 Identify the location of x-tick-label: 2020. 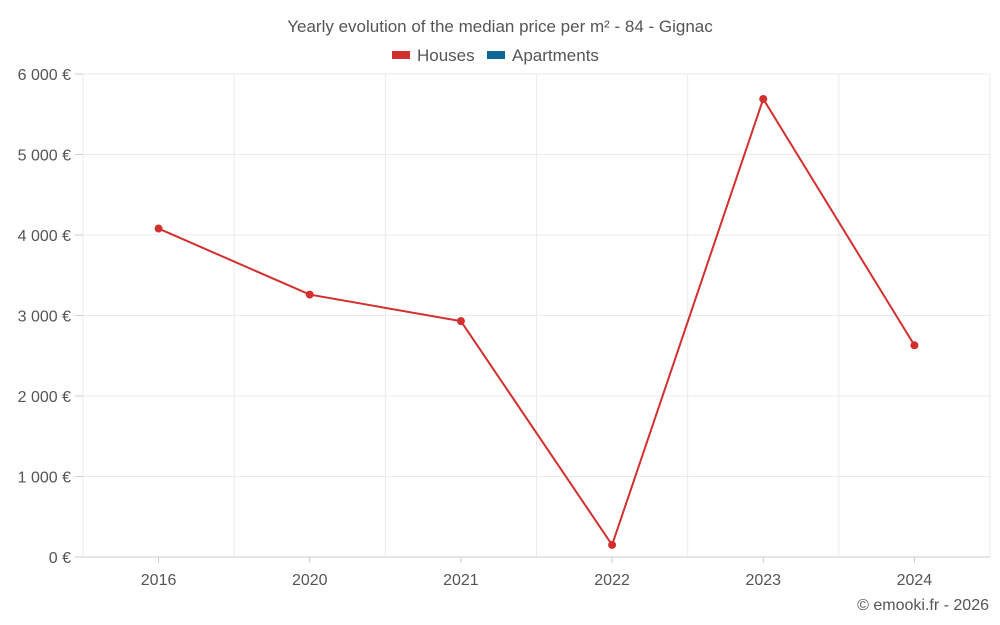
(310, 580).